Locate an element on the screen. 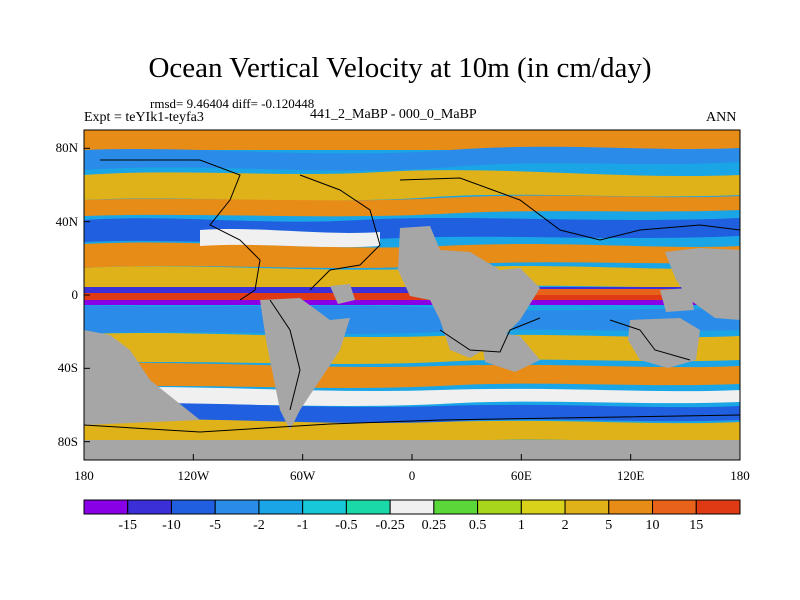  colorbar-label: 10 is located at coordinates (652, 525).